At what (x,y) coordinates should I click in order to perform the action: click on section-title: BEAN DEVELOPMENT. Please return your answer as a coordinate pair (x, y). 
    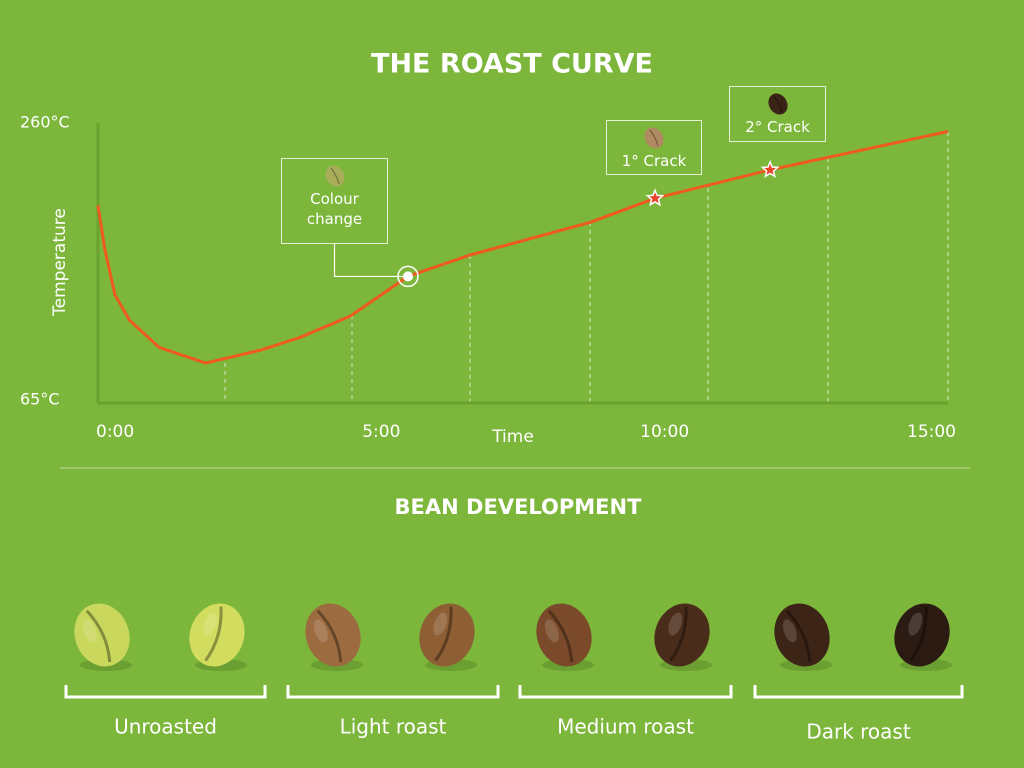
    Looking at the image, I should click on (519, 507).